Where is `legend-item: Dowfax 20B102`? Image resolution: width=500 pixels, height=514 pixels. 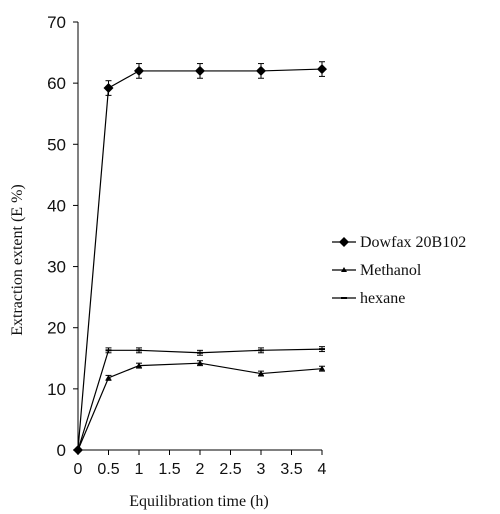 legend-item: Dowfax 20B102 is located at coordinates (399, 242).